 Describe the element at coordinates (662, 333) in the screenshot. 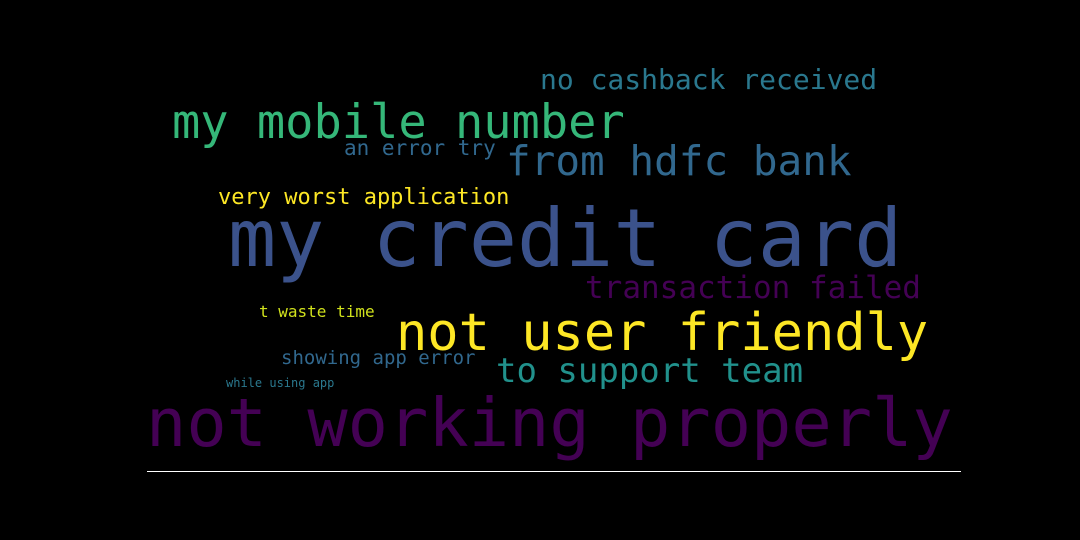

I see `word-not-user-friendly: not user friendly` at that location.